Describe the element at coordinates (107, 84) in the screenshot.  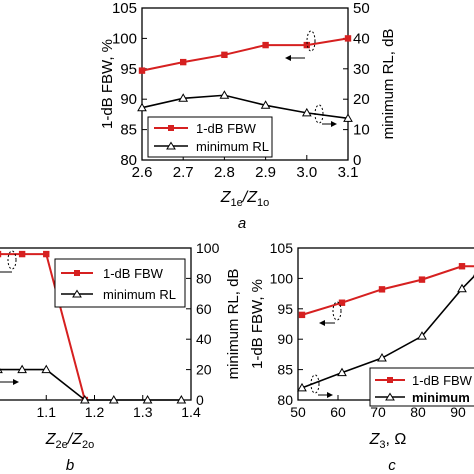
I see `panel-a-y-left-label: 1-dB FBW, %` at that location.